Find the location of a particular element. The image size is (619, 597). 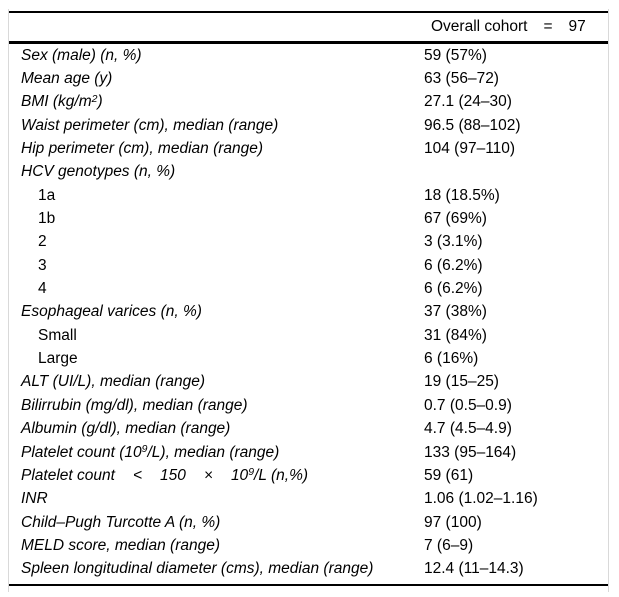

row-label: Child–Pugh Turcotte A (n, %) is located at coordinates (121, 522).